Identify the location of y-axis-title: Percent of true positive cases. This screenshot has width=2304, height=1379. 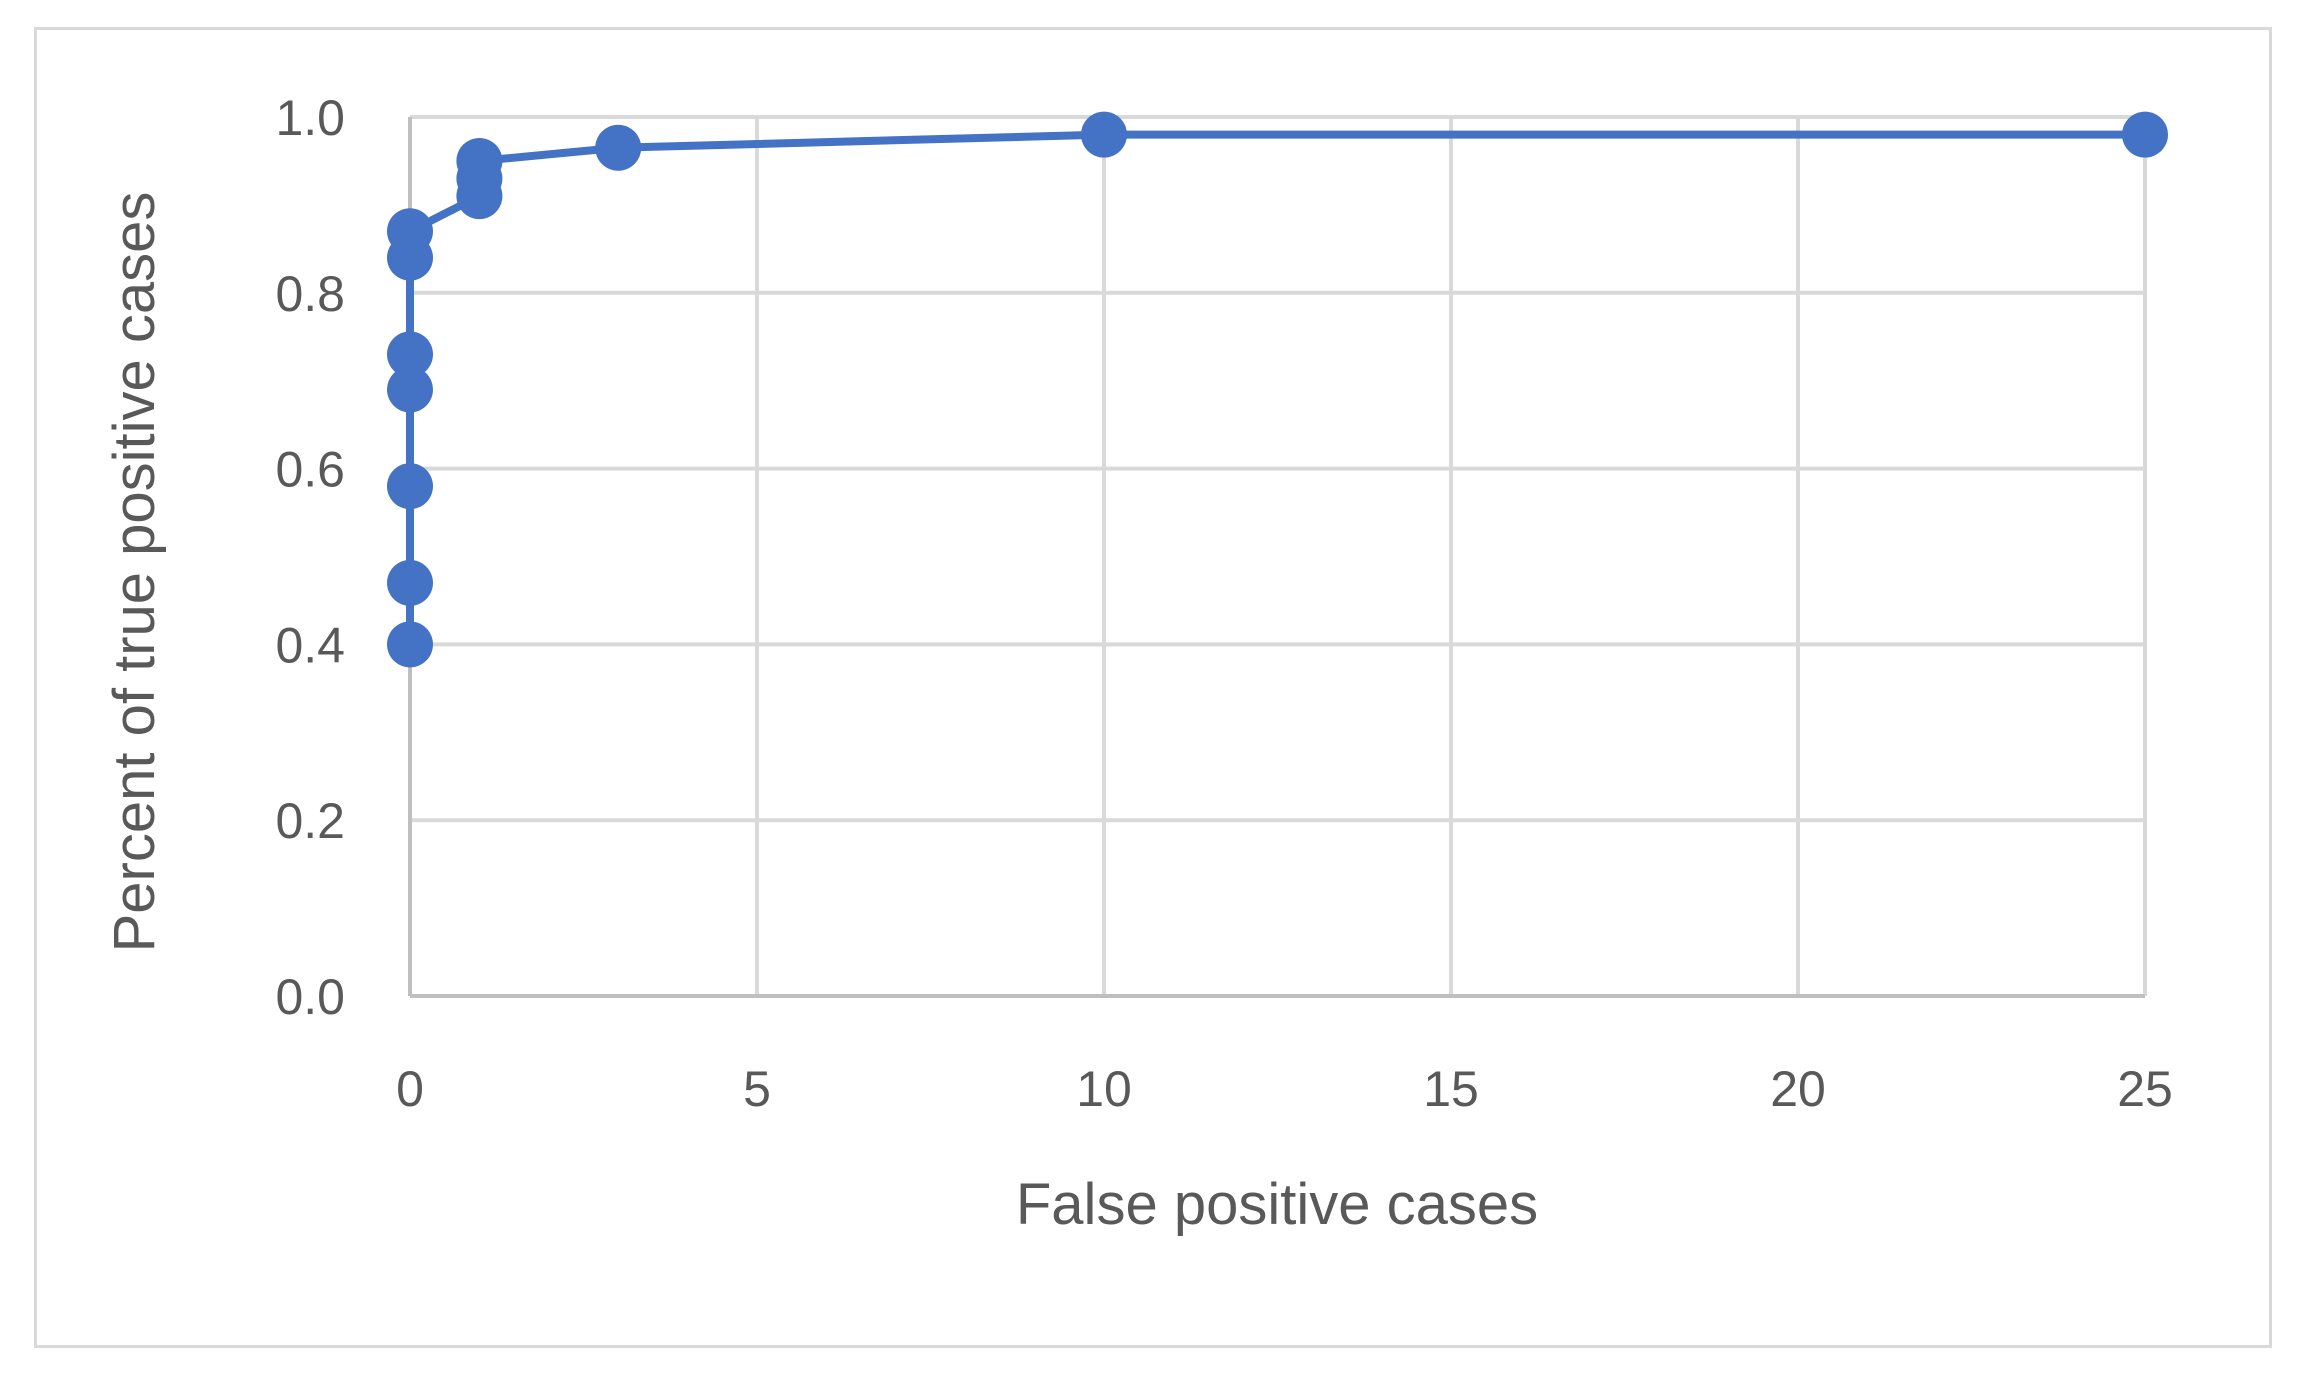
(134, 572).